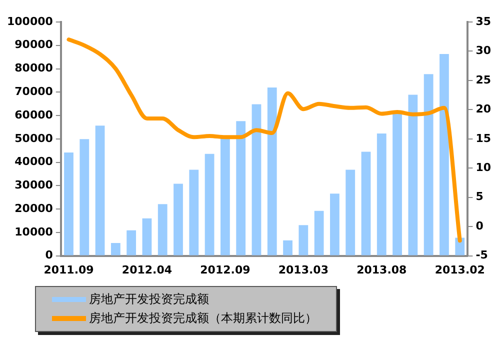 The image size is (500, 345). Describe the element at coordinates (480, 225) in the screenshot. I see `y2-tick-label: 0` at that location.